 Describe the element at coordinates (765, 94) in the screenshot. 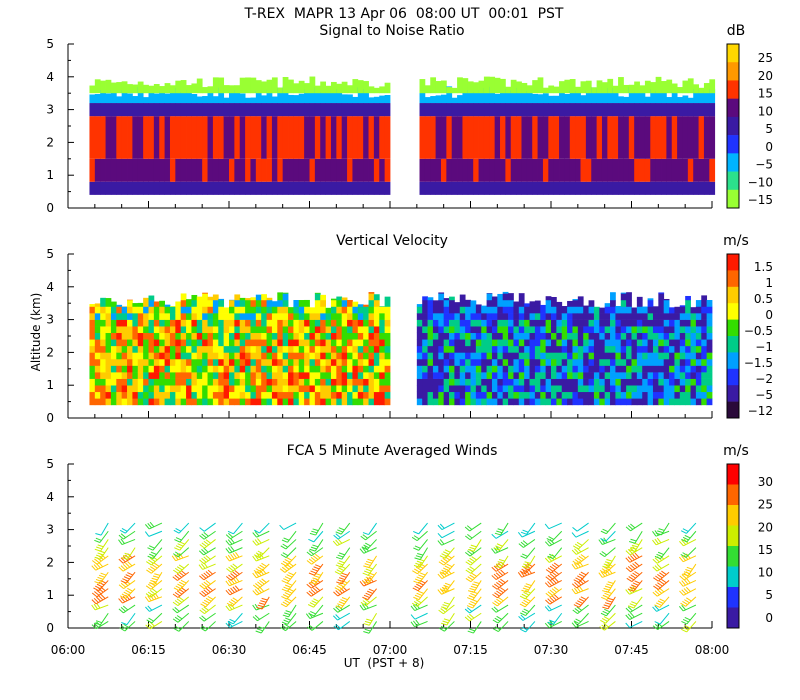

I see `colorbar-tick-label: 15` at that location.